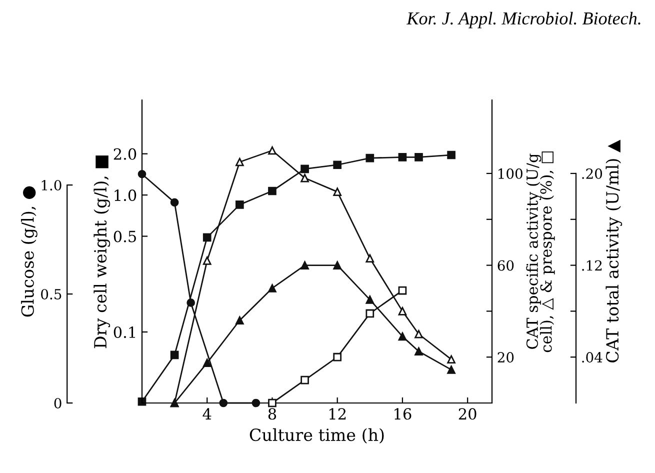 This screenshot has width=655, height=473. I want to click on y-tick-label: 0.5, so click(125, 236).